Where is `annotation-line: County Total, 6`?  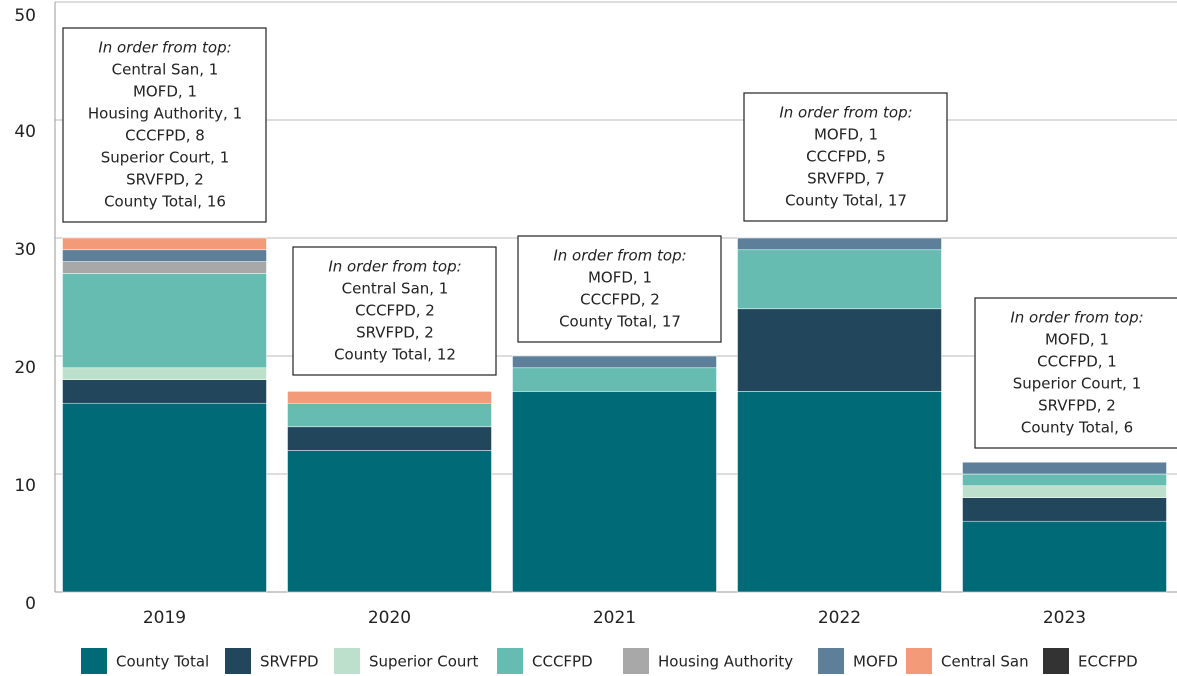
annotation-line: County Total, 6 is located at coordinates (1077, 428).